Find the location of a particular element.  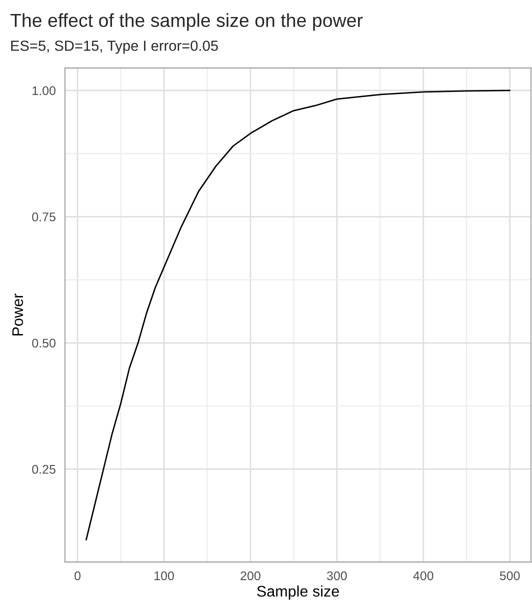

y-axis-title: Power is located at coordinates (18, 315).